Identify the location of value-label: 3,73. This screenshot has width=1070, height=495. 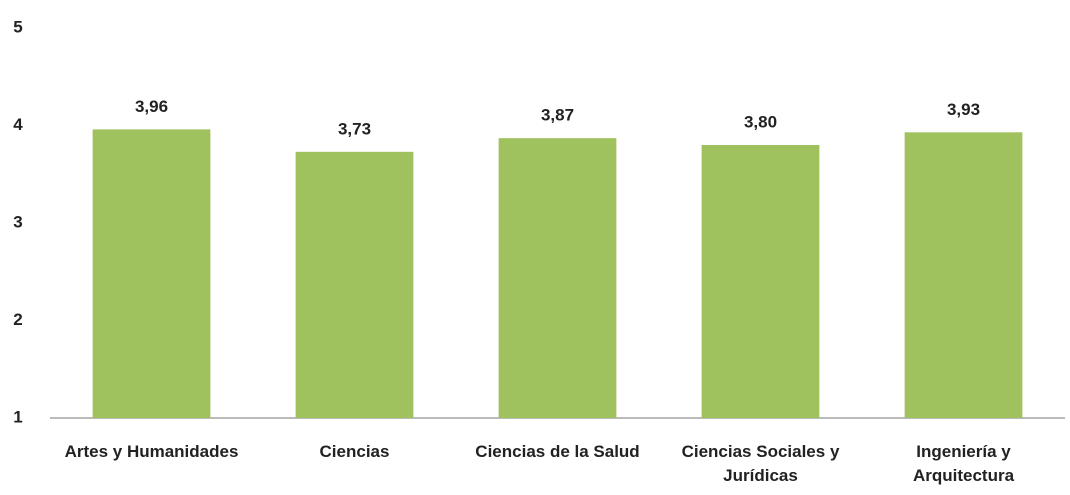
(354, 128).